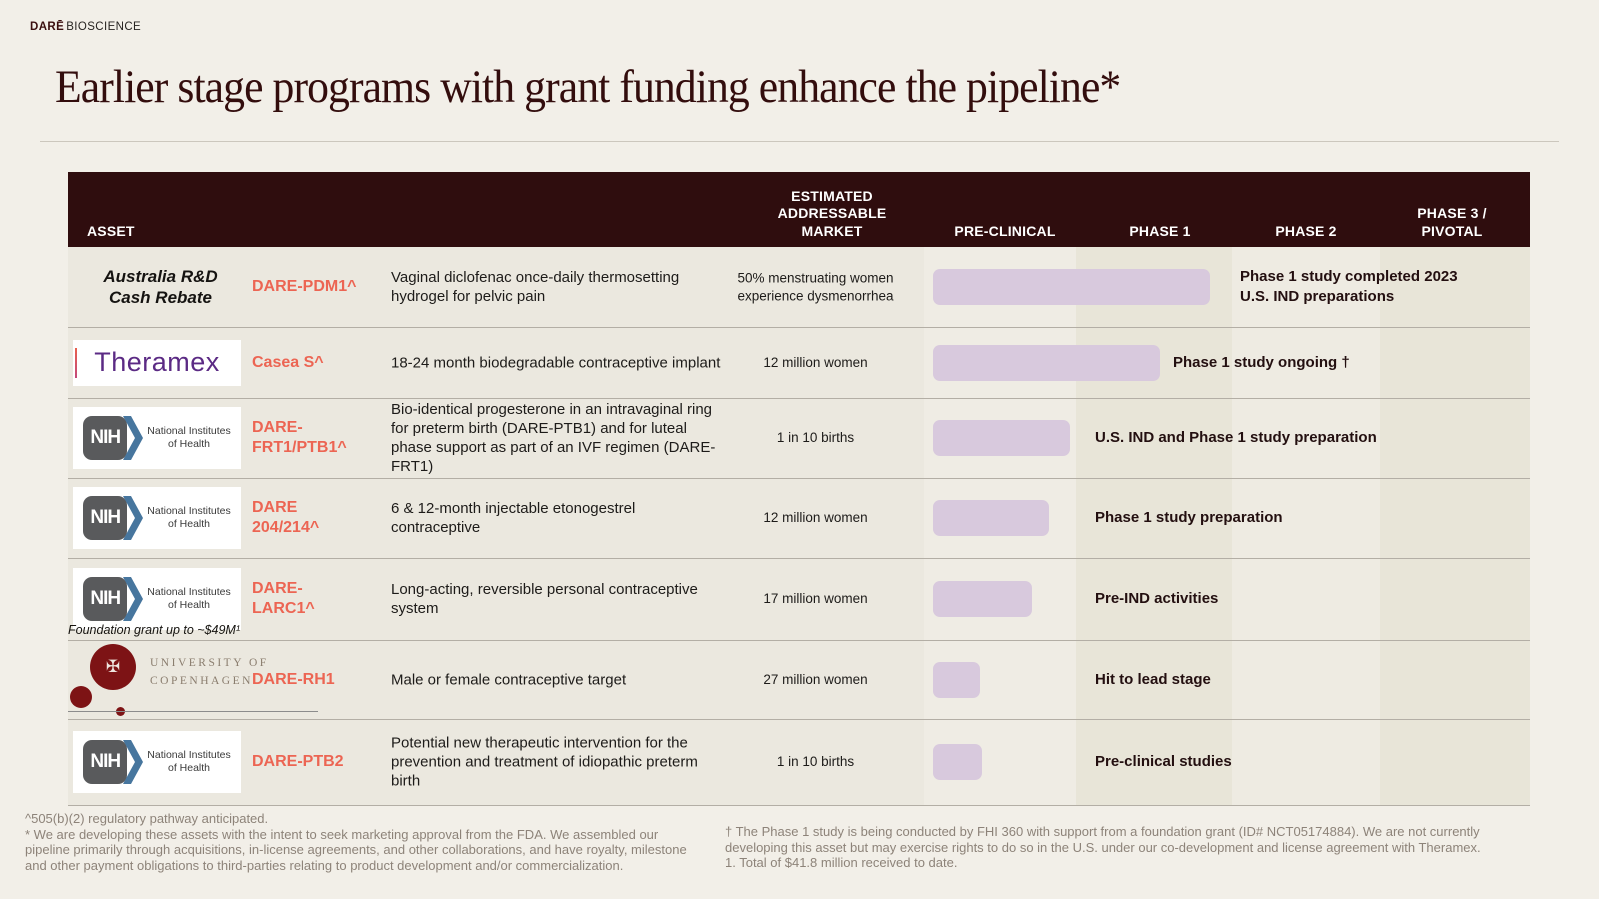 The width and height of the screenshot is (1599, 899). What do you see at coordinates (832, 213) in the screenshot?
I see `header-estimated-addressable-market: ESTIMATED ADDRESSABLE MARKET` at bounding box center [832, 213].